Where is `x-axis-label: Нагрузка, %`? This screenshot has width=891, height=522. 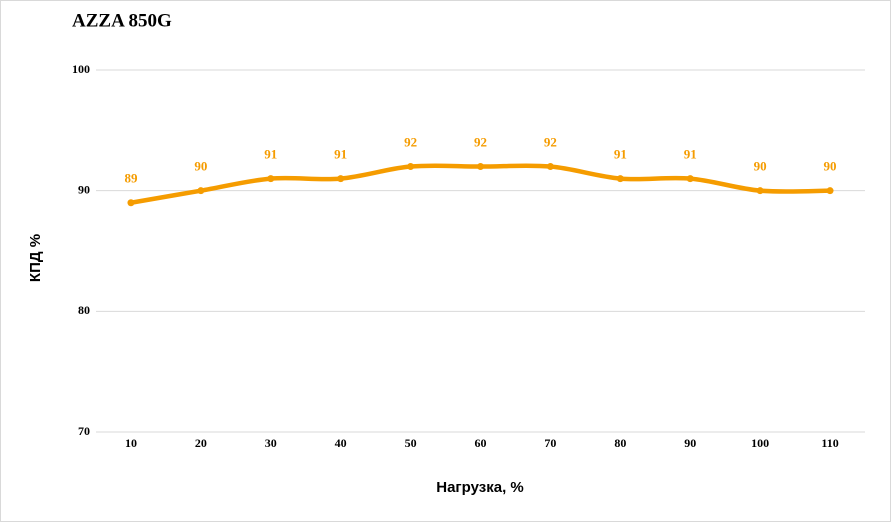
x-axis-label: Нагрузка, % is located at coordinates (480, 487).